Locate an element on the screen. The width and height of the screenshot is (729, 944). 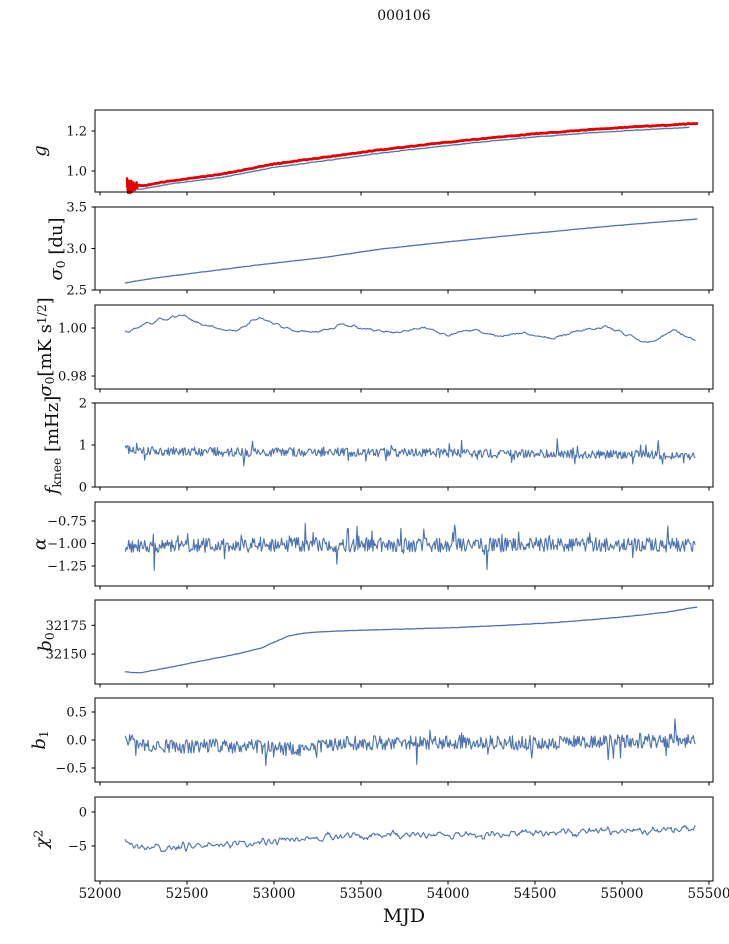
y-tick-label: 32150 is located at coordinates (66, 655).